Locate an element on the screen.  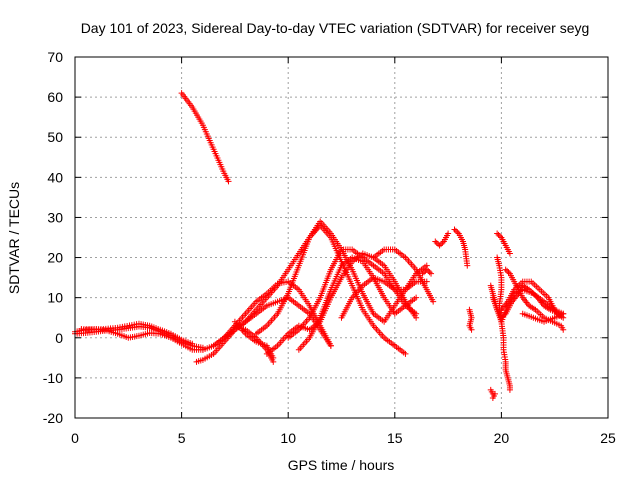
y-tick-label: 60 is located at coordinates (55, 97).